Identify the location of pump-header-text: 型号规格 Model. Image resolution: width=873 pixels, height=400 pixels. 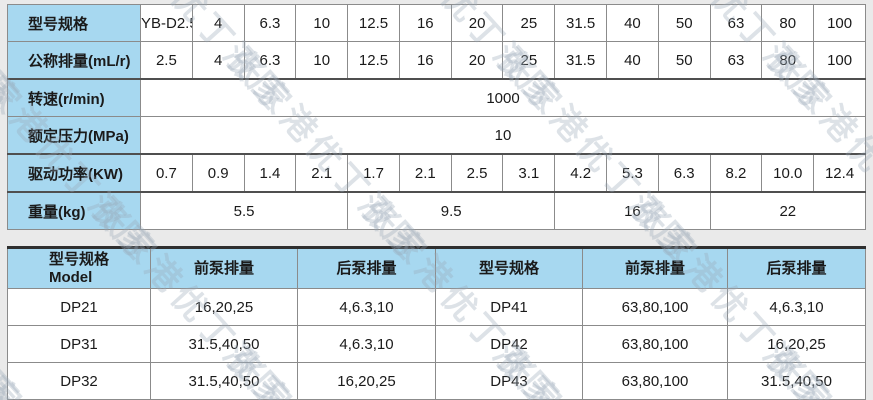
(79, 268).